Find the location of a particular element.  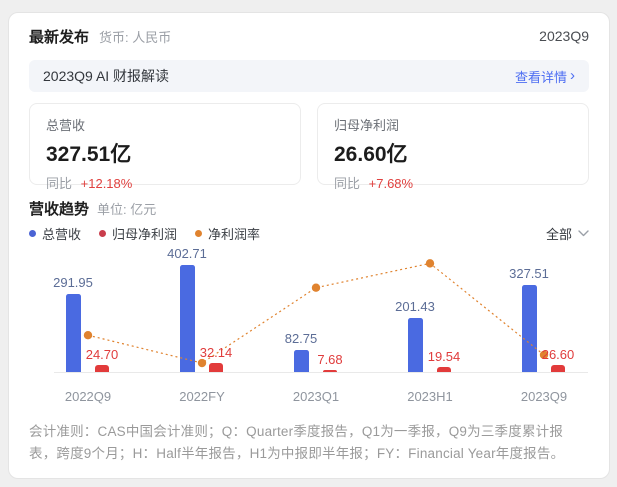

stat-label: 归母净利润 is located at coordinates (367, 125).